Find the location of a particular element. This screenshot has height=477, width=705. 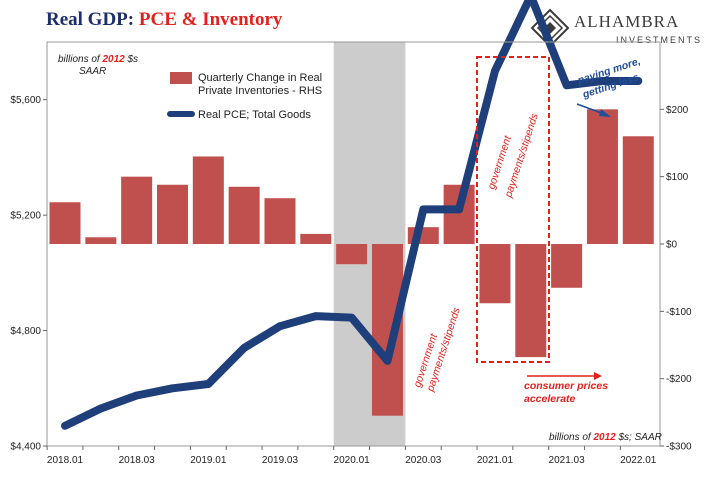

left-axis-unit-label-2: SAAR is located at coordinates (92, 71).